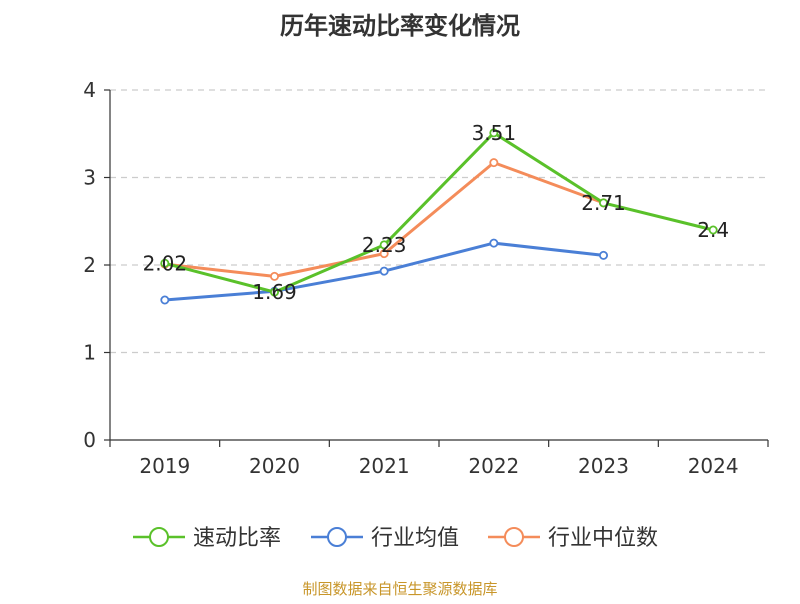 The width and height of the screenshot is (800, 604). Describe the element at coordinates (164, 466) in the screenshot. I see `x-tick-label: 2019` at that location.